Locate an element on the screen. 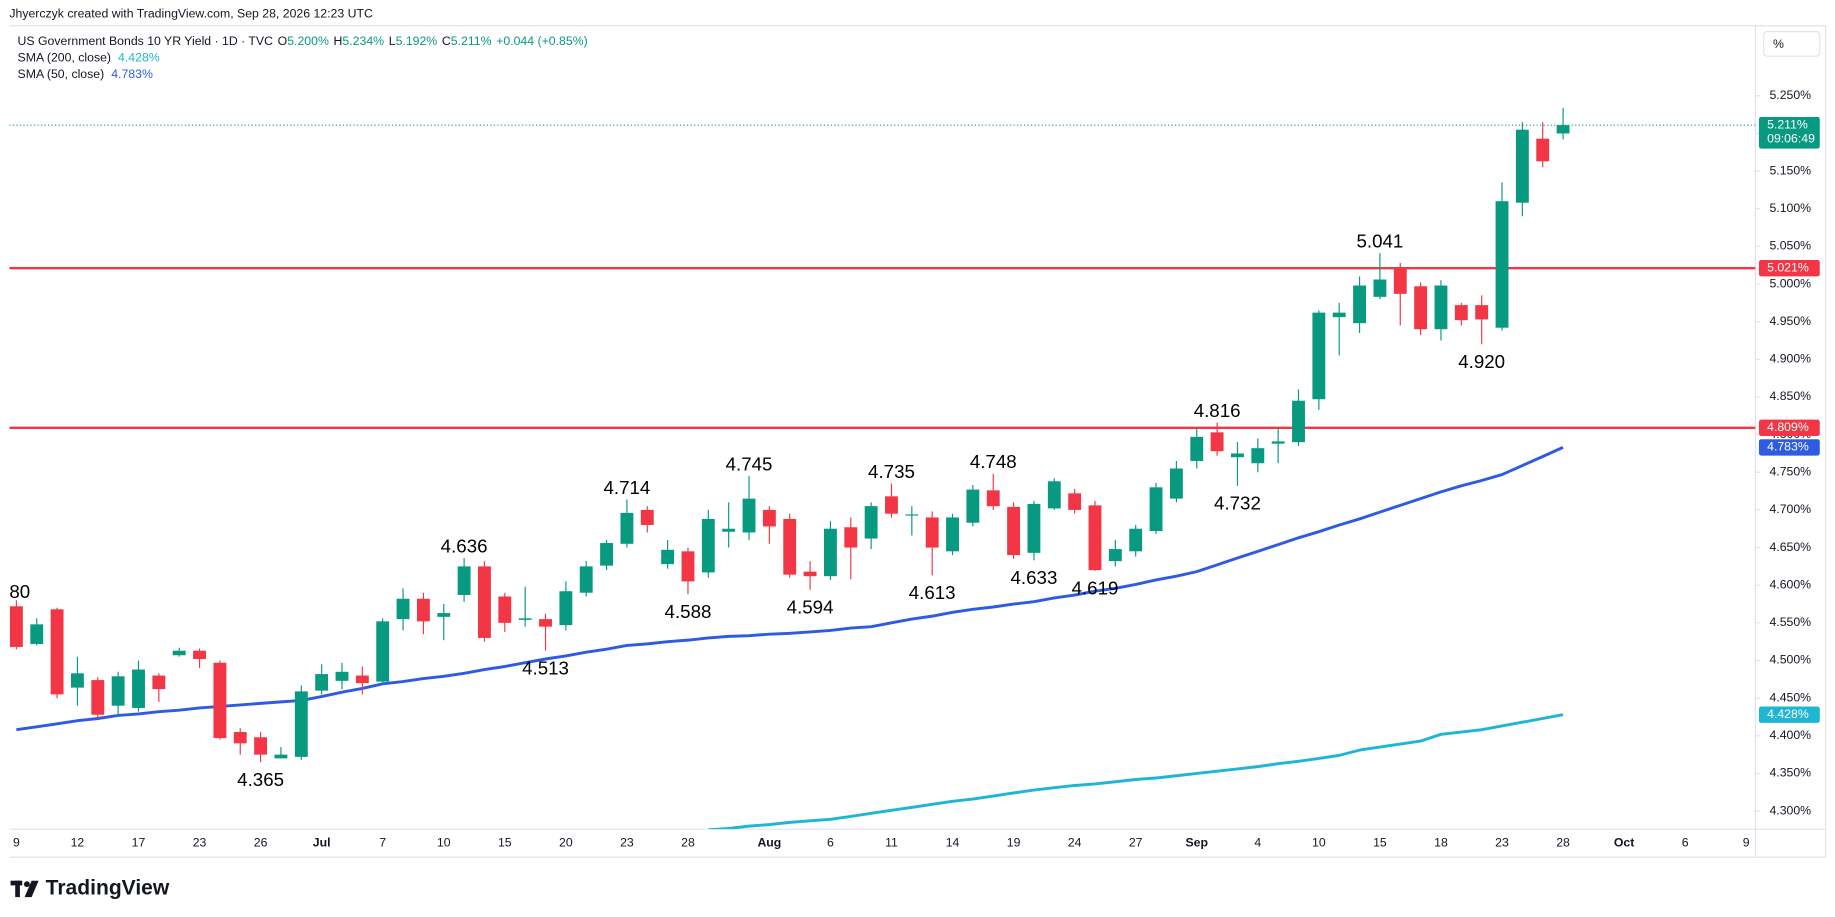  change: +0.044 (+0.85%) is located at coordinates (541, 41).